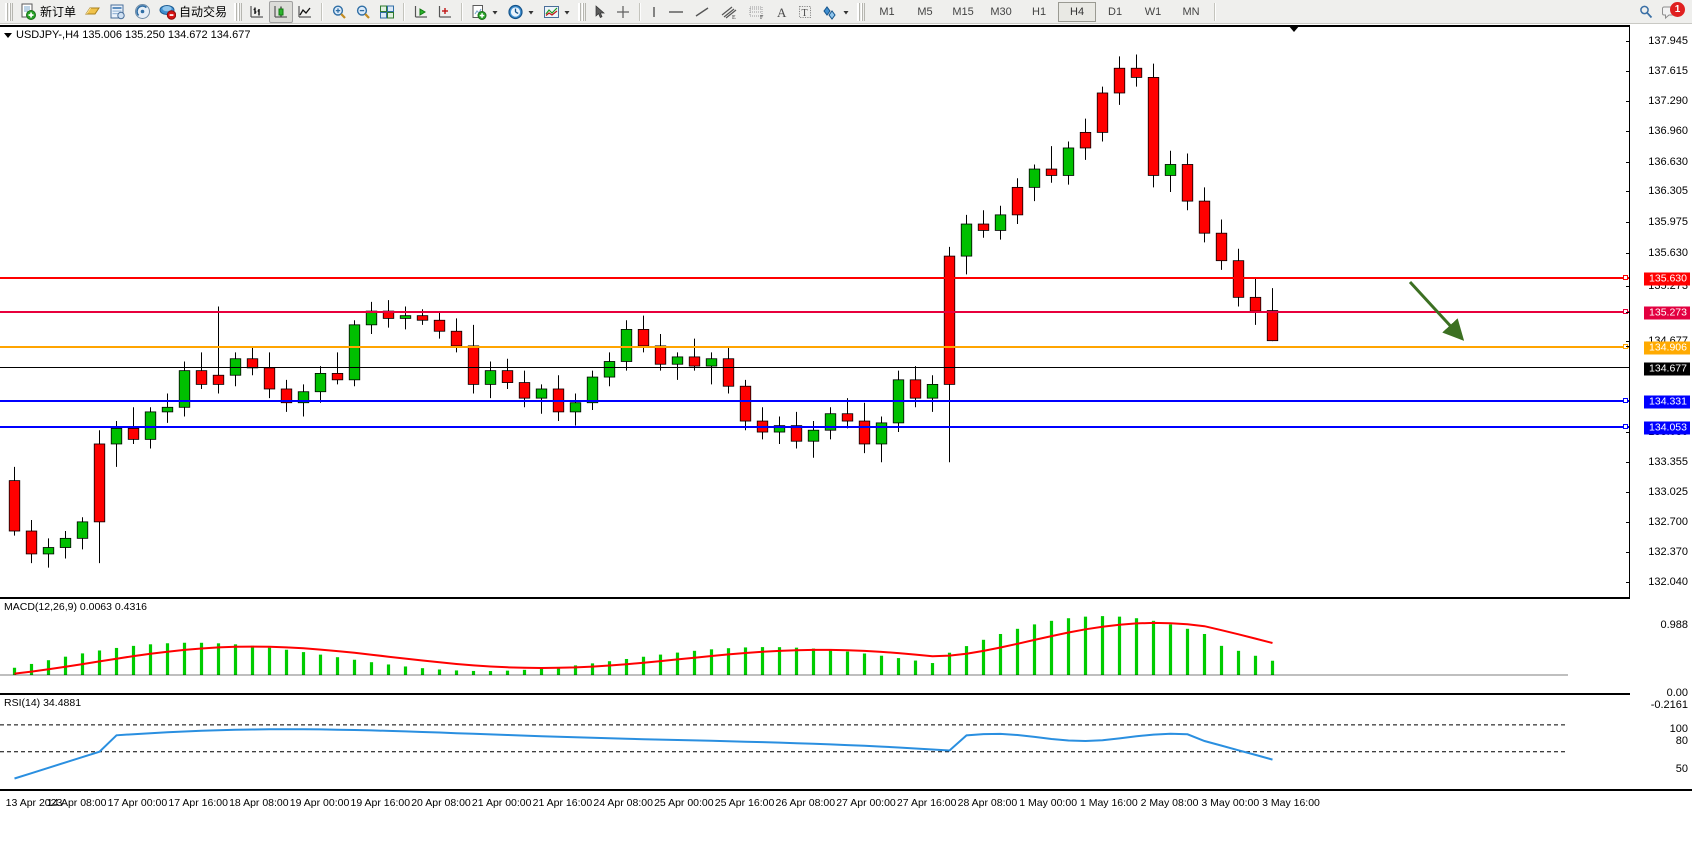 The width and height of the screenshot is (1692, 856). Describe the element at coordinates (48, 12) in the screenshot. I see `new-order-button: 新订单` at that location.